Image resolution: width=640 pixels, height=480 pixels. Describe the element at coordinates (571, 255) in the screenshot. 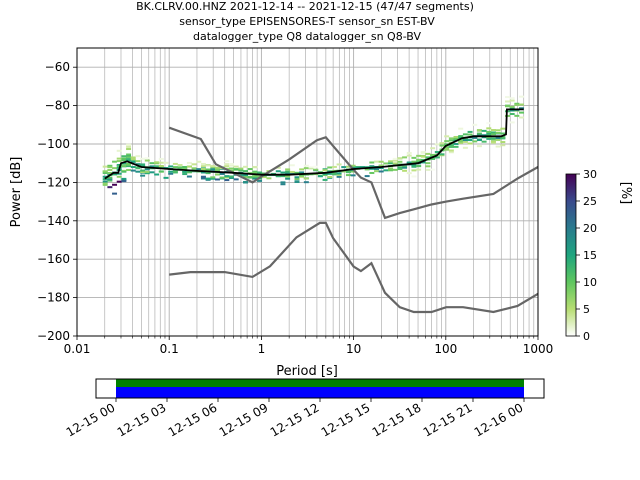

I see `colorbar-scale` at that location.